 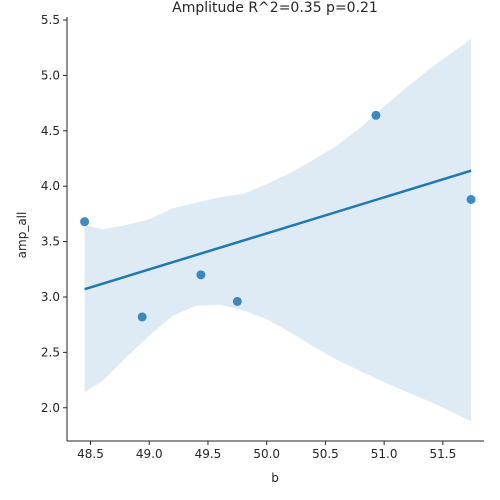 What do you see at coordinates (443, 454) in the screenshot?
I see `x-tick-label: 51.5` at bounding box center [443, 454].